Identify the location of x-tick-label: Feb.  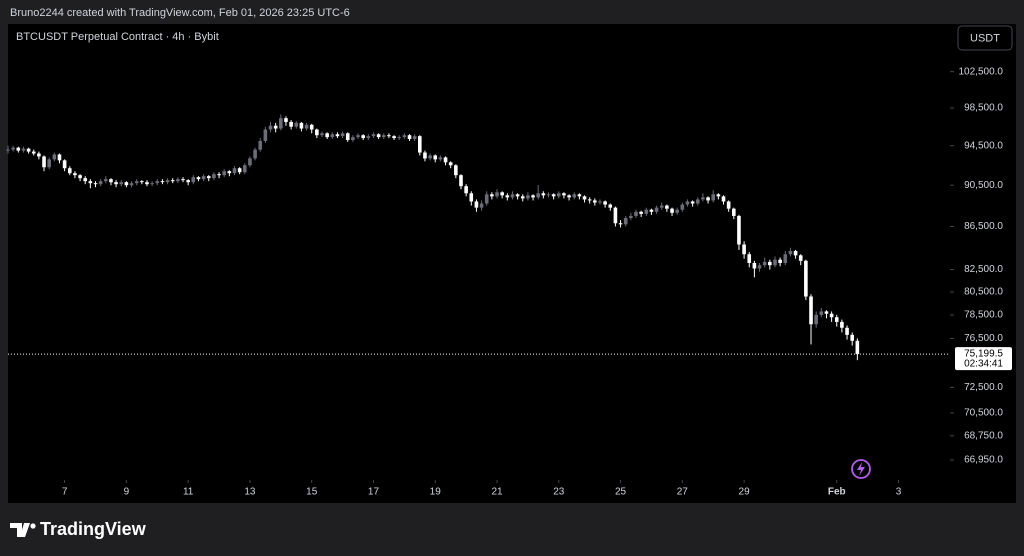
(837, 492).